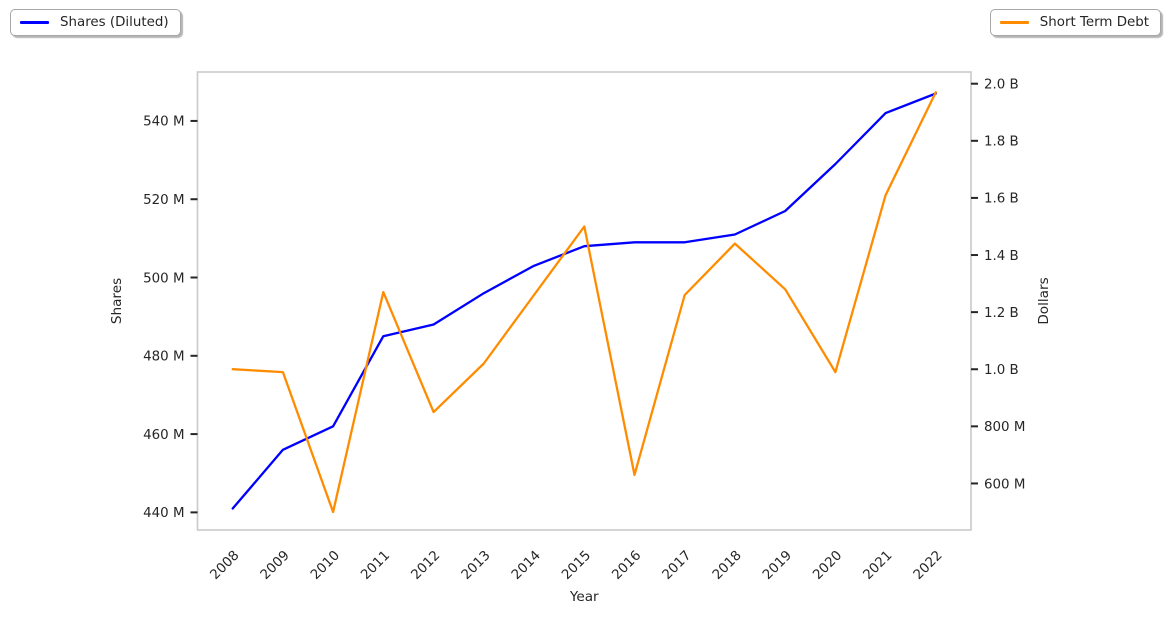 This screenshot has width=1169, height=618. I want to click on left-axis-tick-label: 520 M, so click(163, 200).